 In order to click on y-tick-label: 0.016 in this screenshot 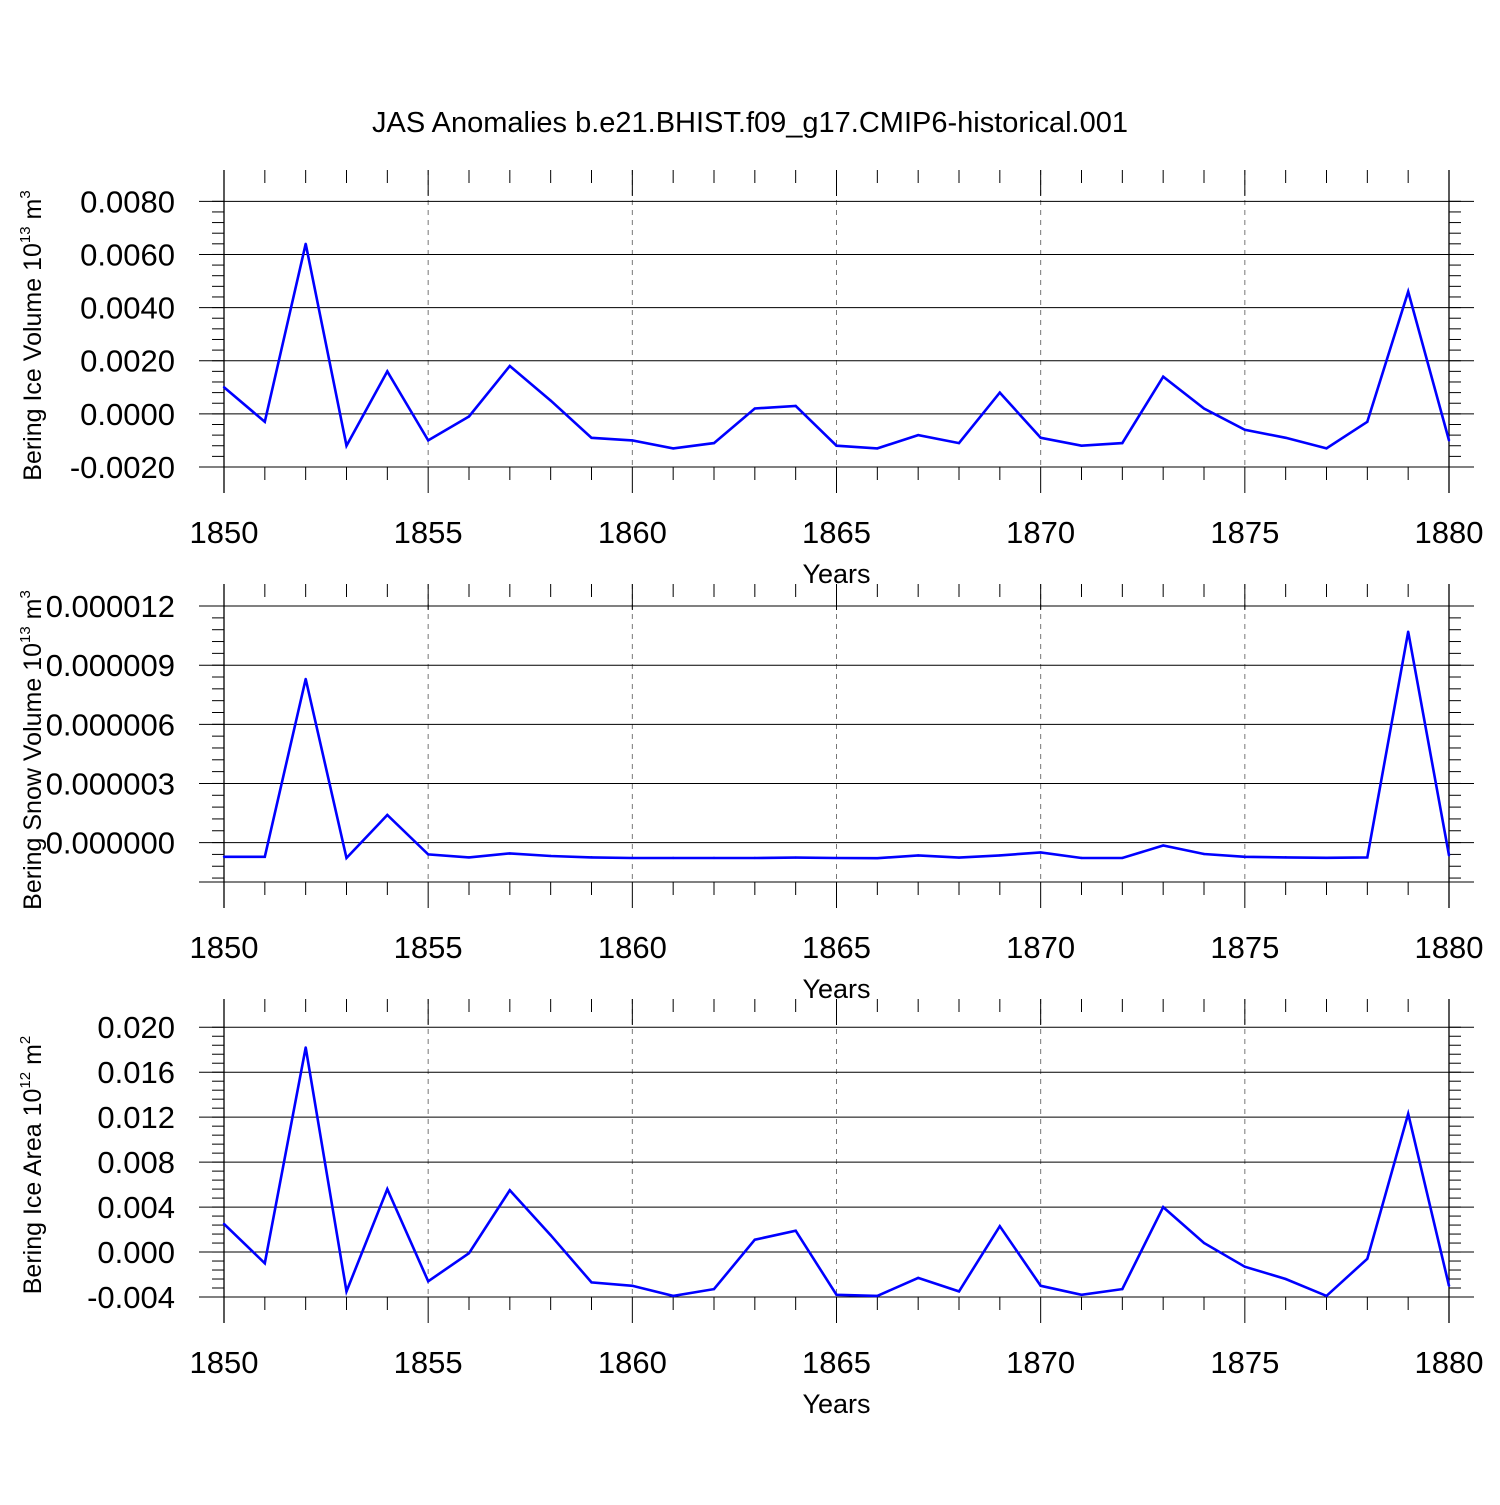, I will do `click(136, 1072)`.